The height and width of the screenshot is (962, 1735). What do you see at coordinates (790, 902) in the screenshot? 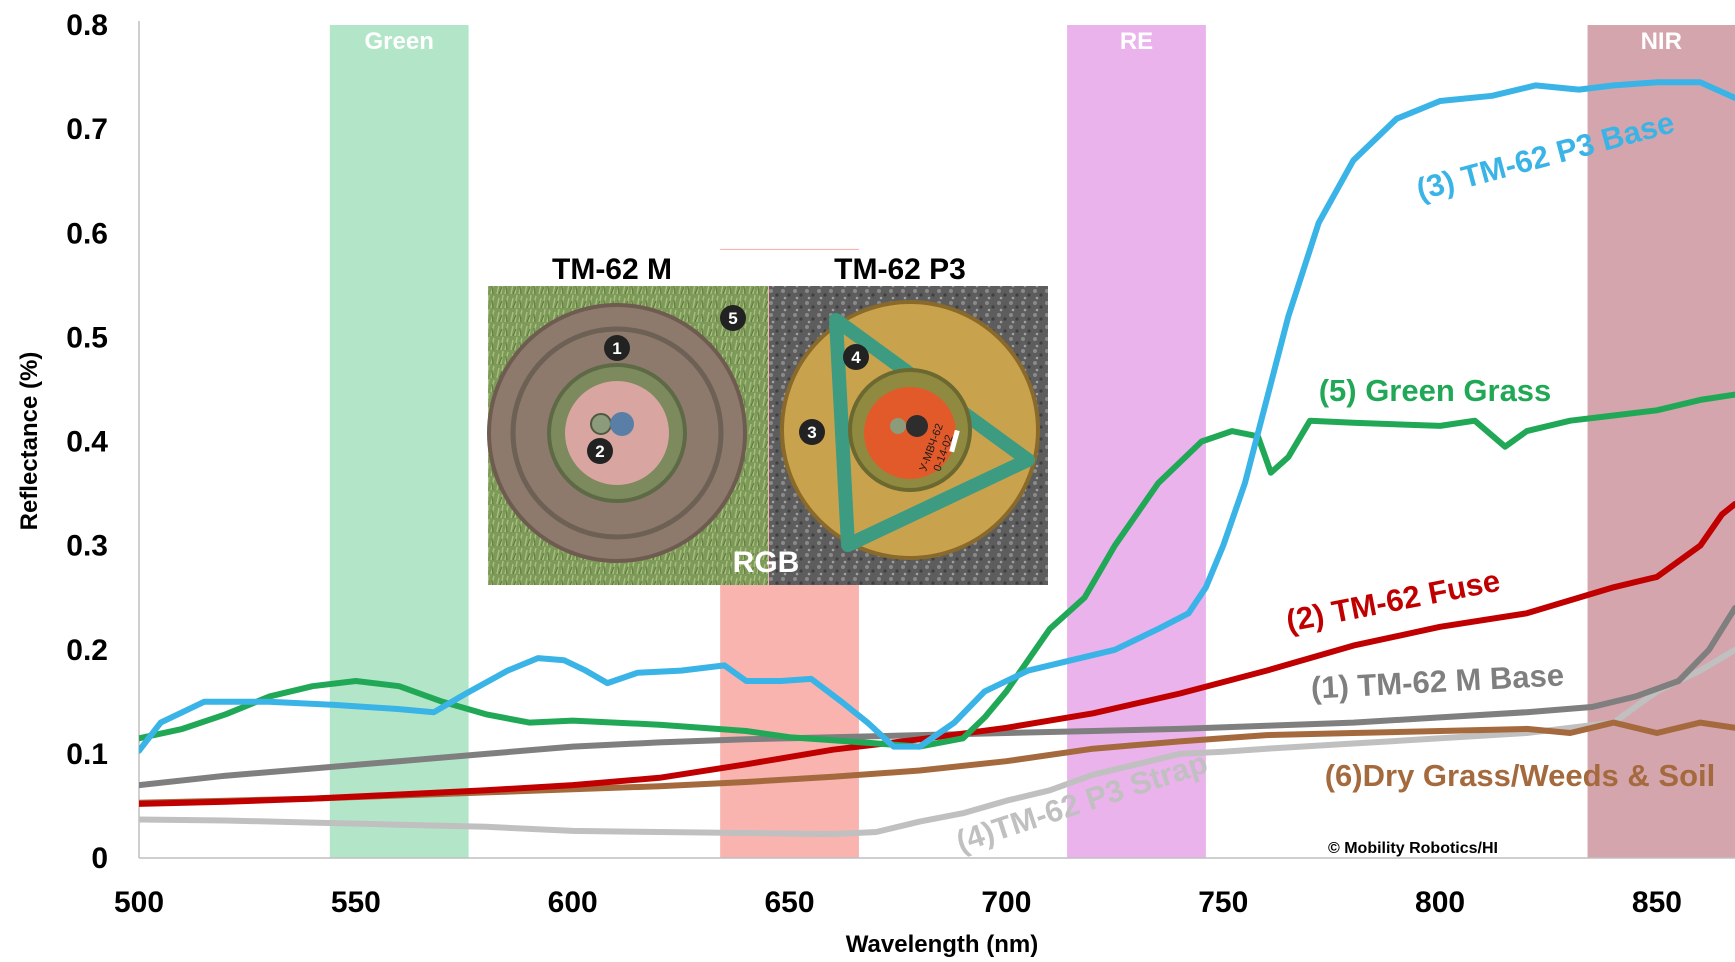
I see `x-tick-label: 650` at bounding box center [790, 902].